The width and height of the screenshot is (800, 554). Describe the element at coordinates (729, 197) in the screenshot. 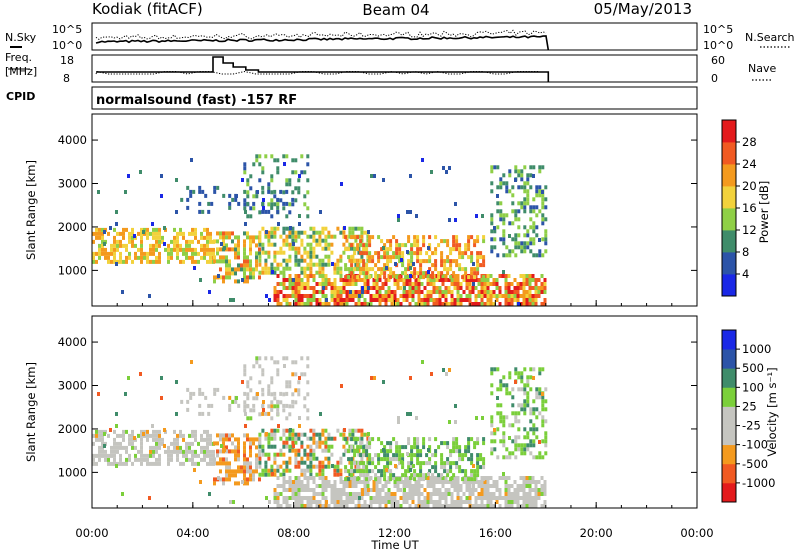

I see `colorbar-segment` at that location.